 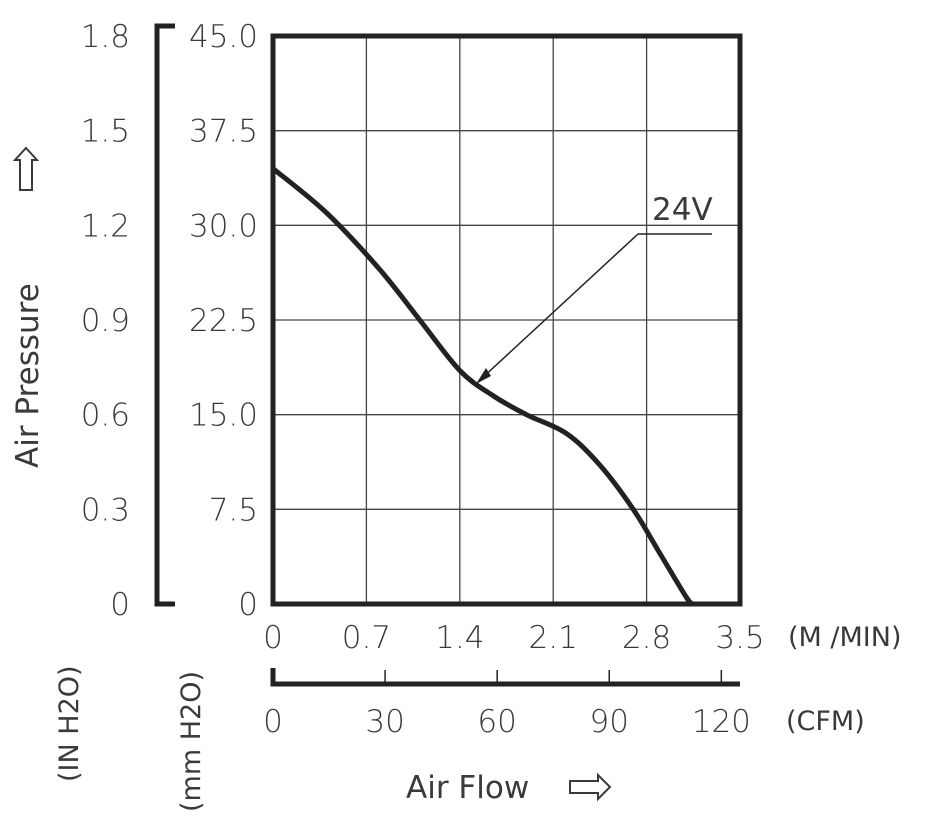 What do you see at coordinates (105, 416) in the screenshot?
I see `y-inch-tick-label: 0.6` at bounding box center [105, 416].